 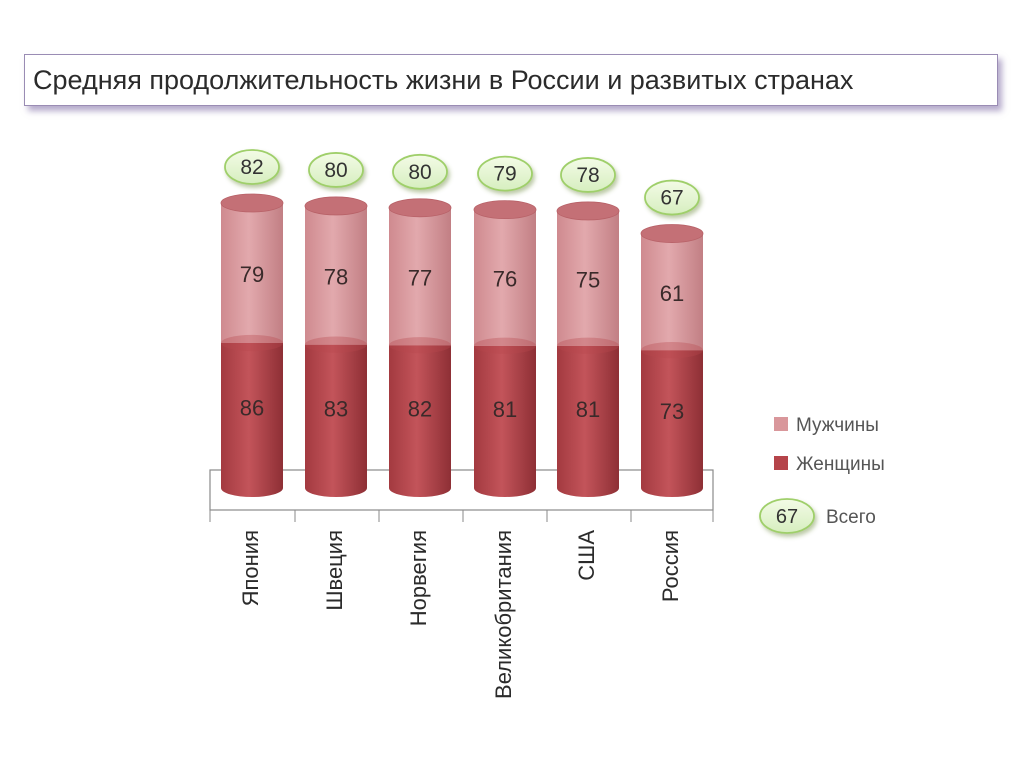 I want to click on legend-label-total: Всего, so click(x=851, y=517).